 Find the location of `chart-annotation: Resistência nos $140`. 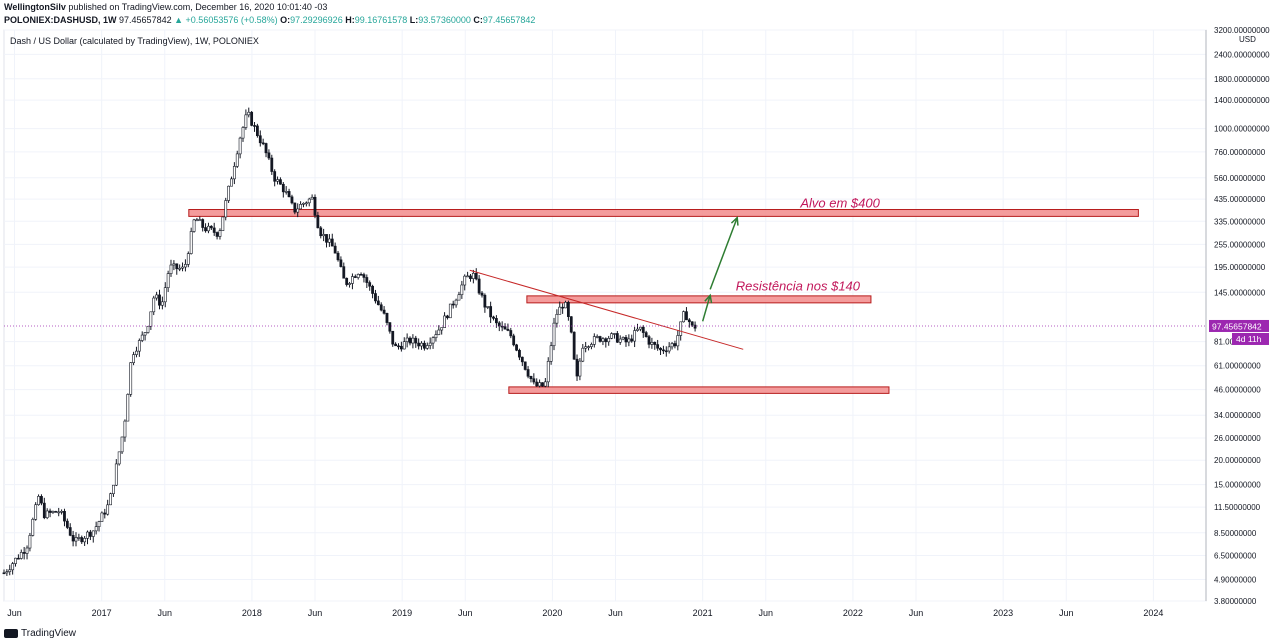

chart-annotation: Resistência nos $140 is located at coordinates (798, 286).